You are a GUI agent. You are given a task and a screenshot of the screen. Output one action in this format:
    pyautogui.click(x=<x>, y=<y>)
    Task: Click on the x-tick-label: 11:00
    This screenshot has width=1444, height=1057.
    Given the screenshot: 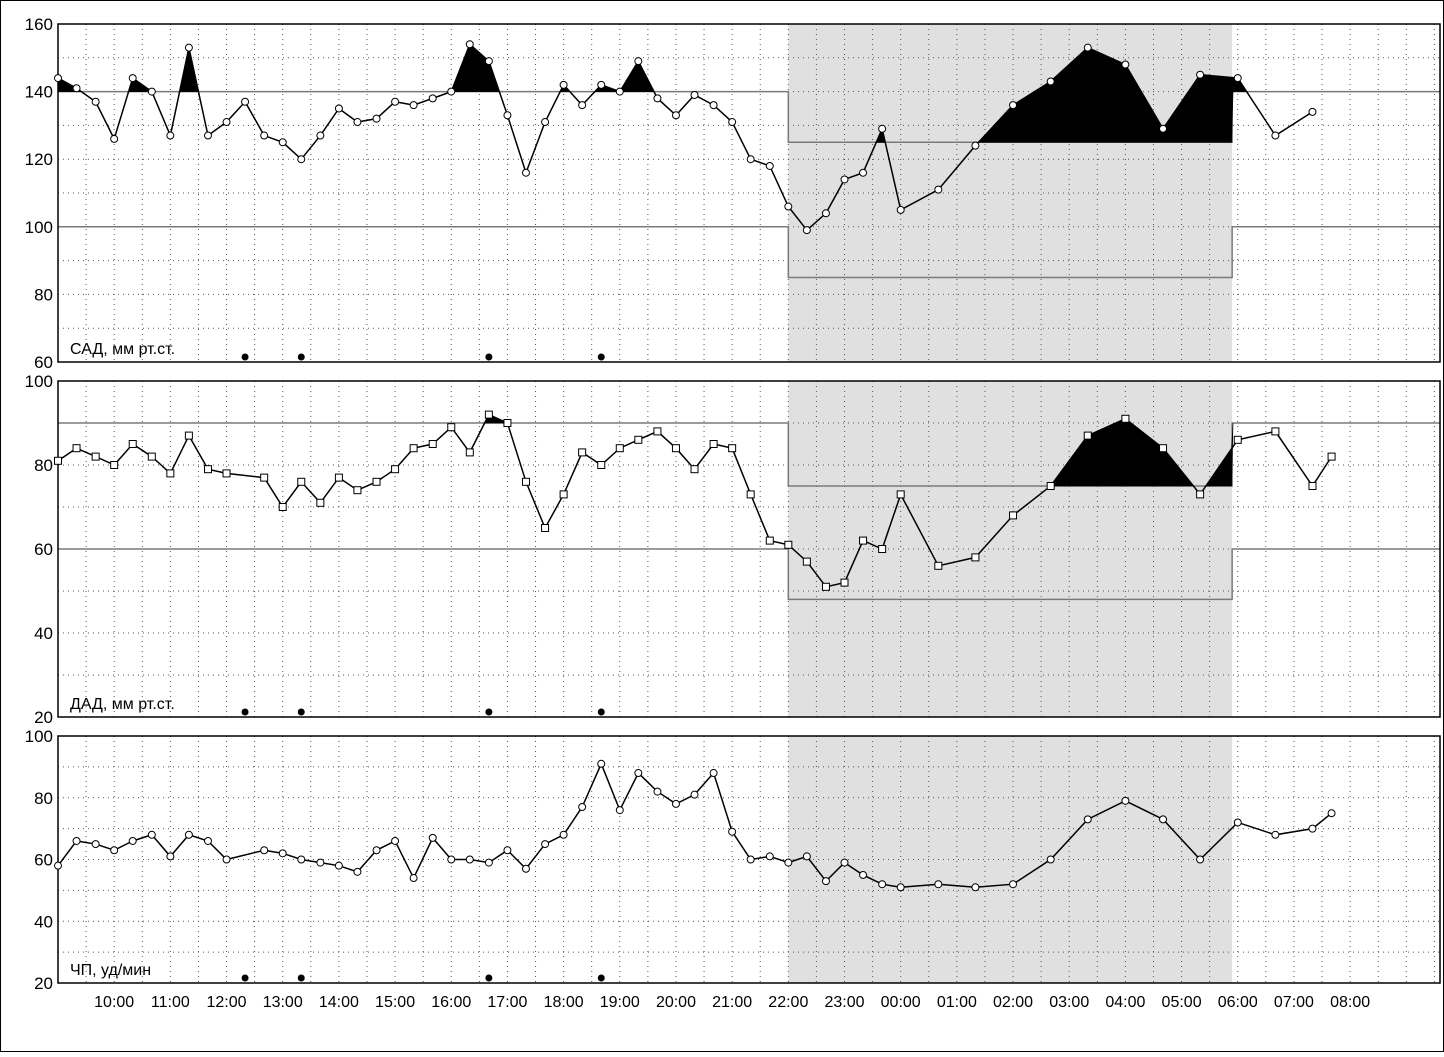 What is the action you would take?
    pyautogui.click(x=170, y=1002)
    